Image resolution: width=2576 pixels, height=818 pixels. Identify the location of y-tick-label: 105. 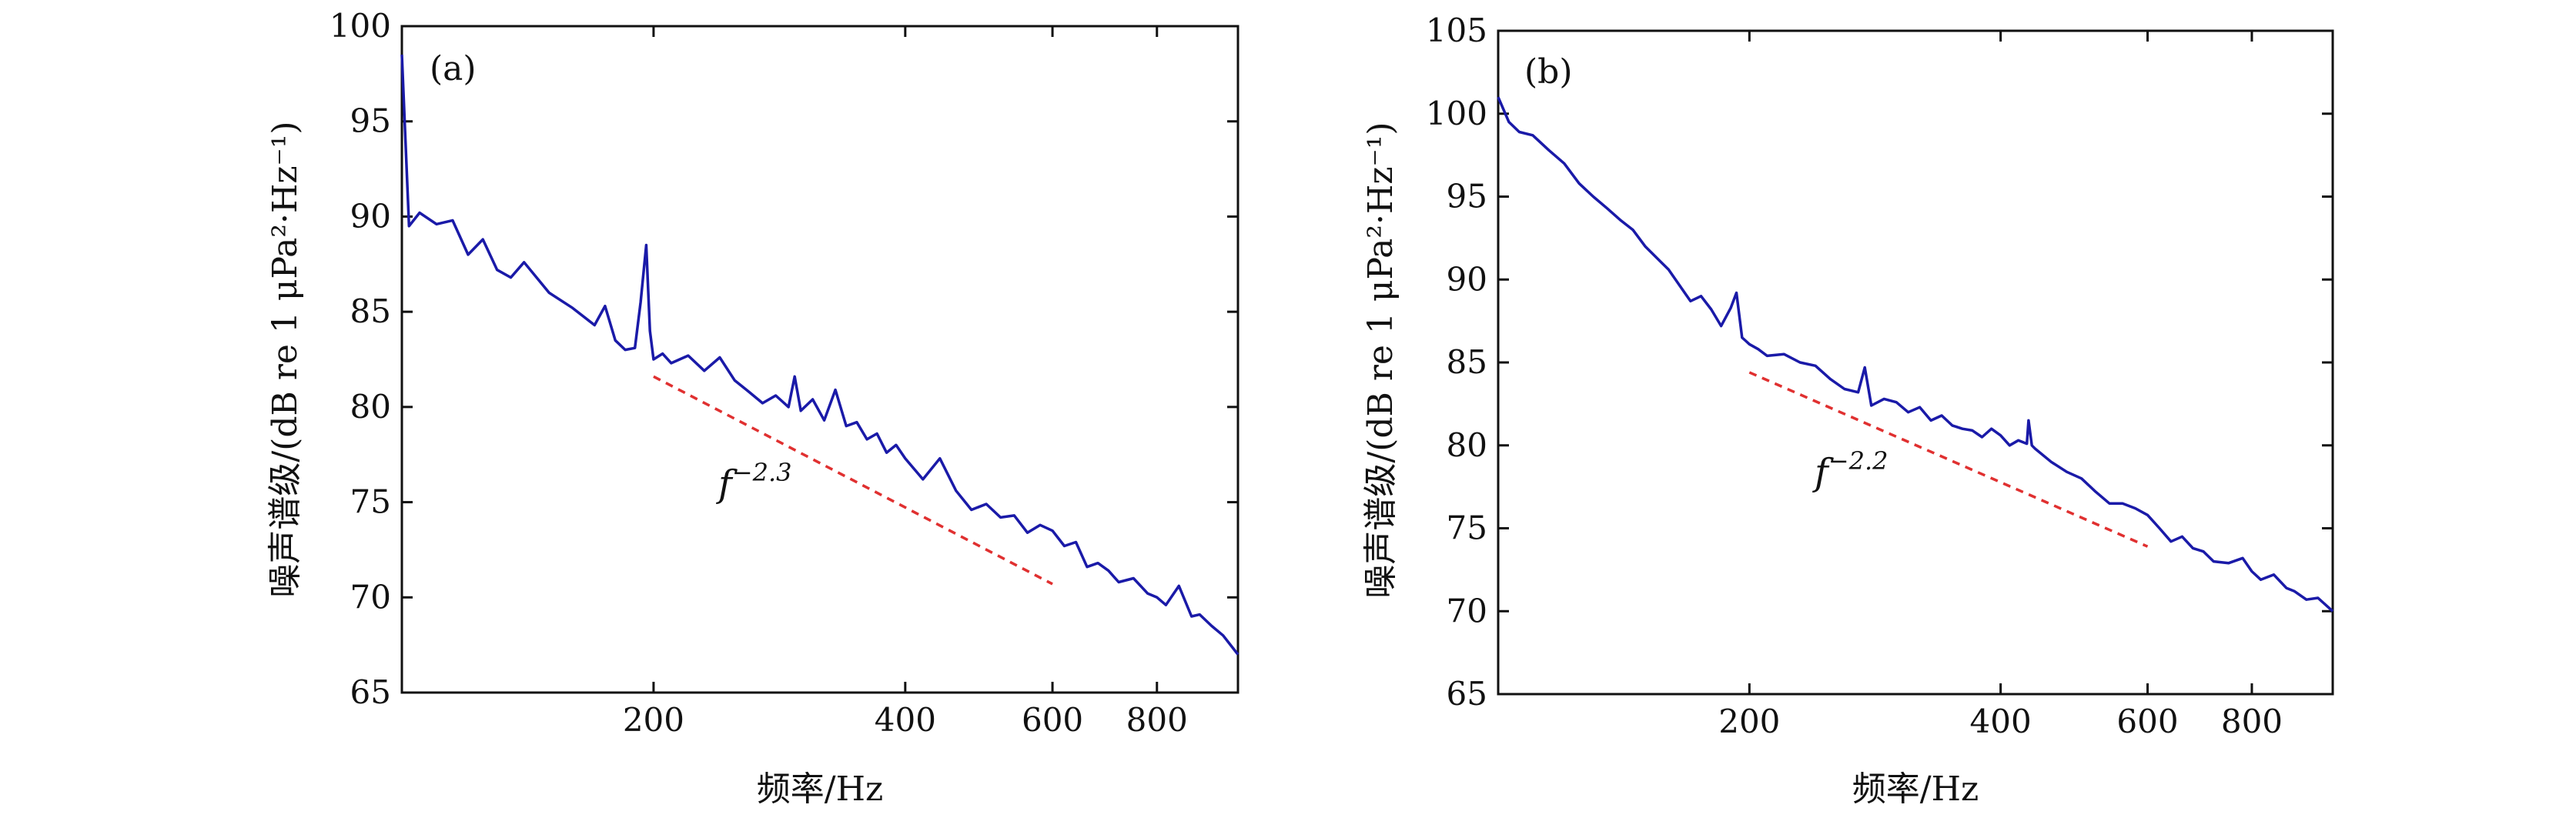
(1457, 31).